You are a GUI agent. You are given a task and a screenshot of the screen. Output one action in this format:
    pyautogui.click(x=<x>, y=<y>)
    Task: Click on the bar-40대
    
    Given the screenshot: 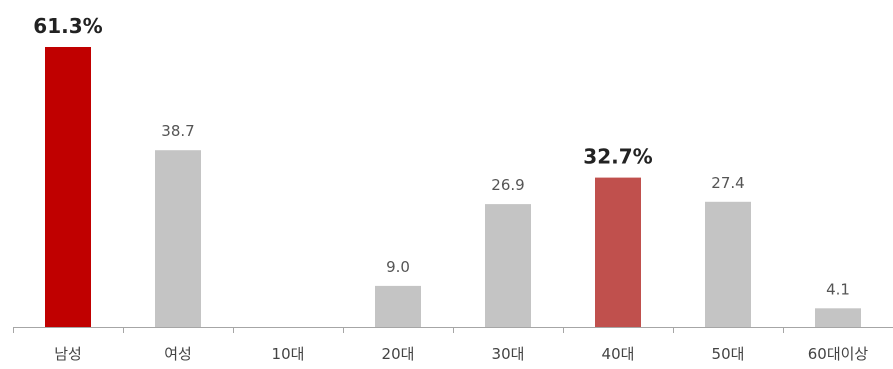 What is the action you would take?
    pyautogui.click(x=618, y=252)
    